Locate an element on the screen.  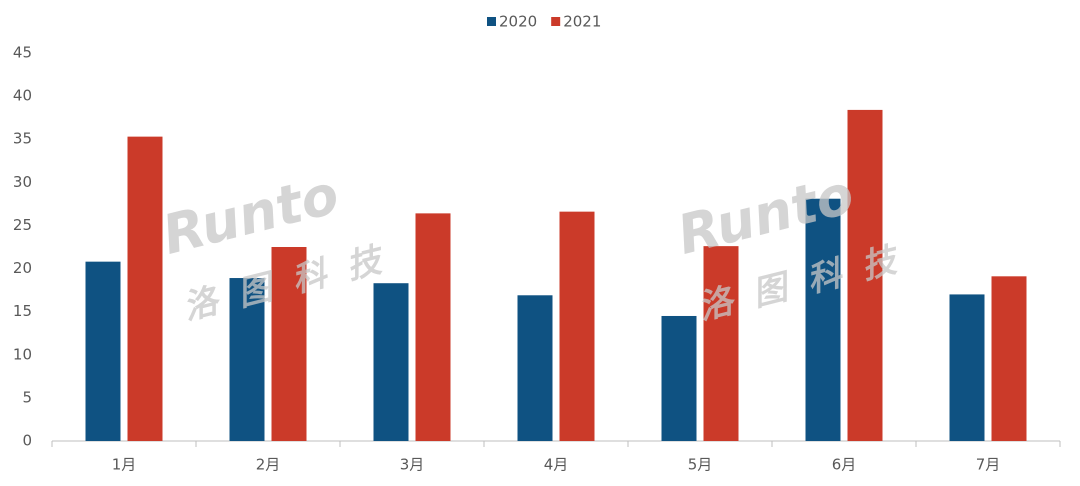
x-tick-label: 5月 is located at coordinates (700, 465).